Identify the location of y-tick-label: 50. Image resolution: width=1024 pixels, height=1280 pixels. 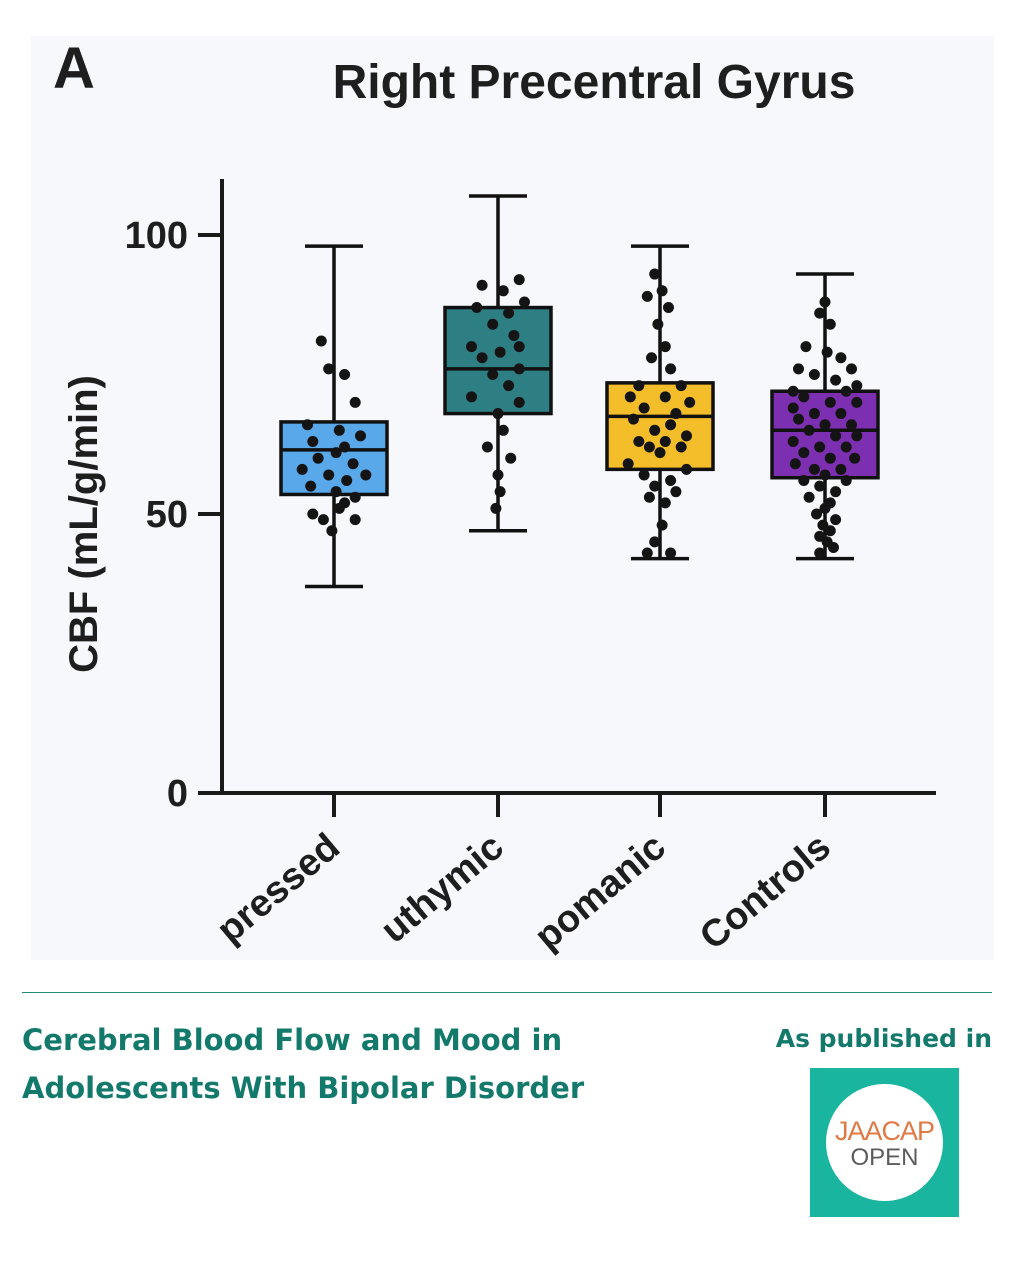
(167, 515).